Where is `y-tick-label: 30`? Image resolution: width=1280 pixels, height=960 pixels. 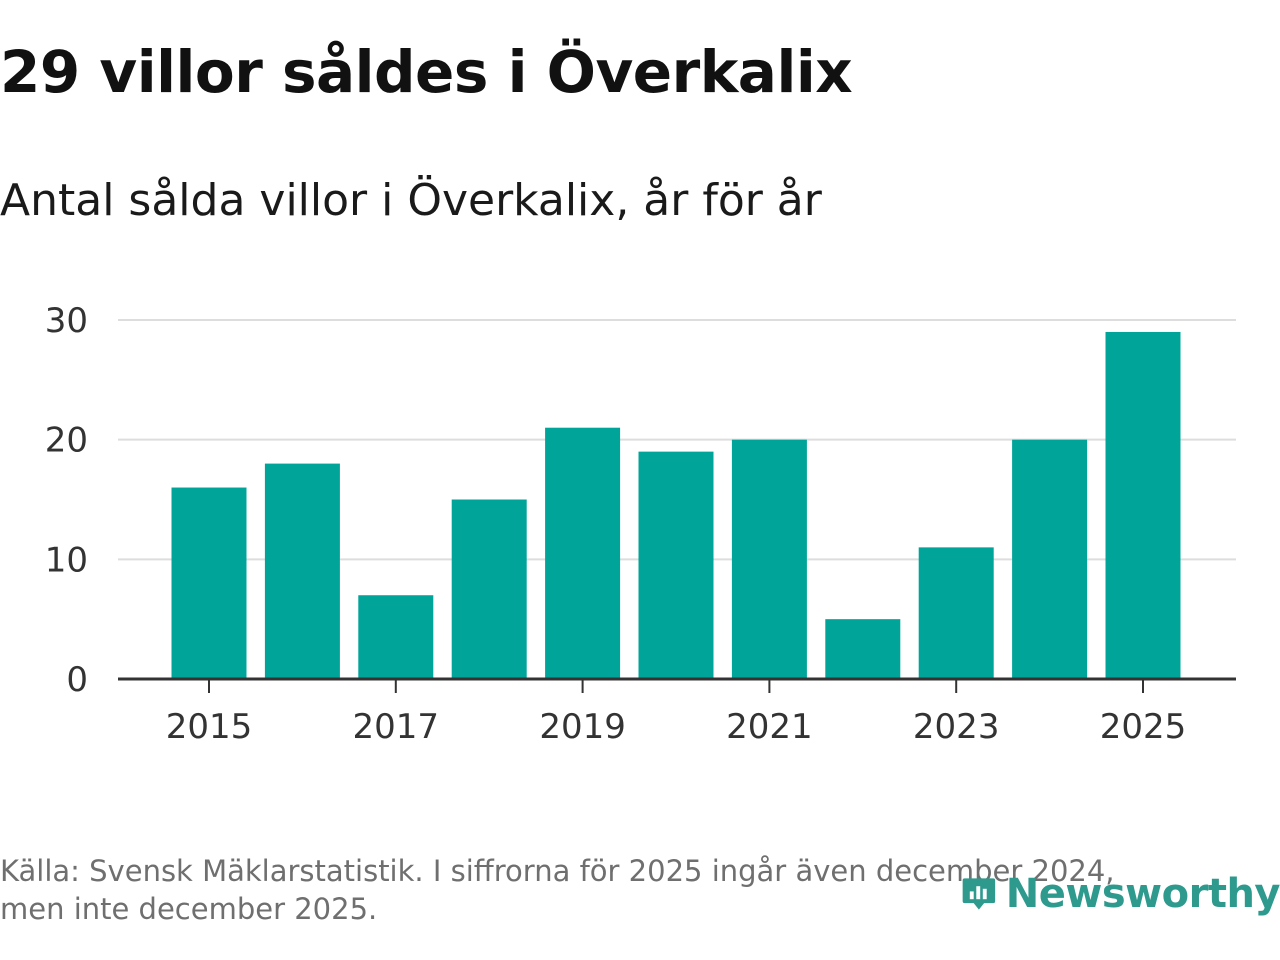
y-tick-label: 30 is located at coordinates (66, 321).